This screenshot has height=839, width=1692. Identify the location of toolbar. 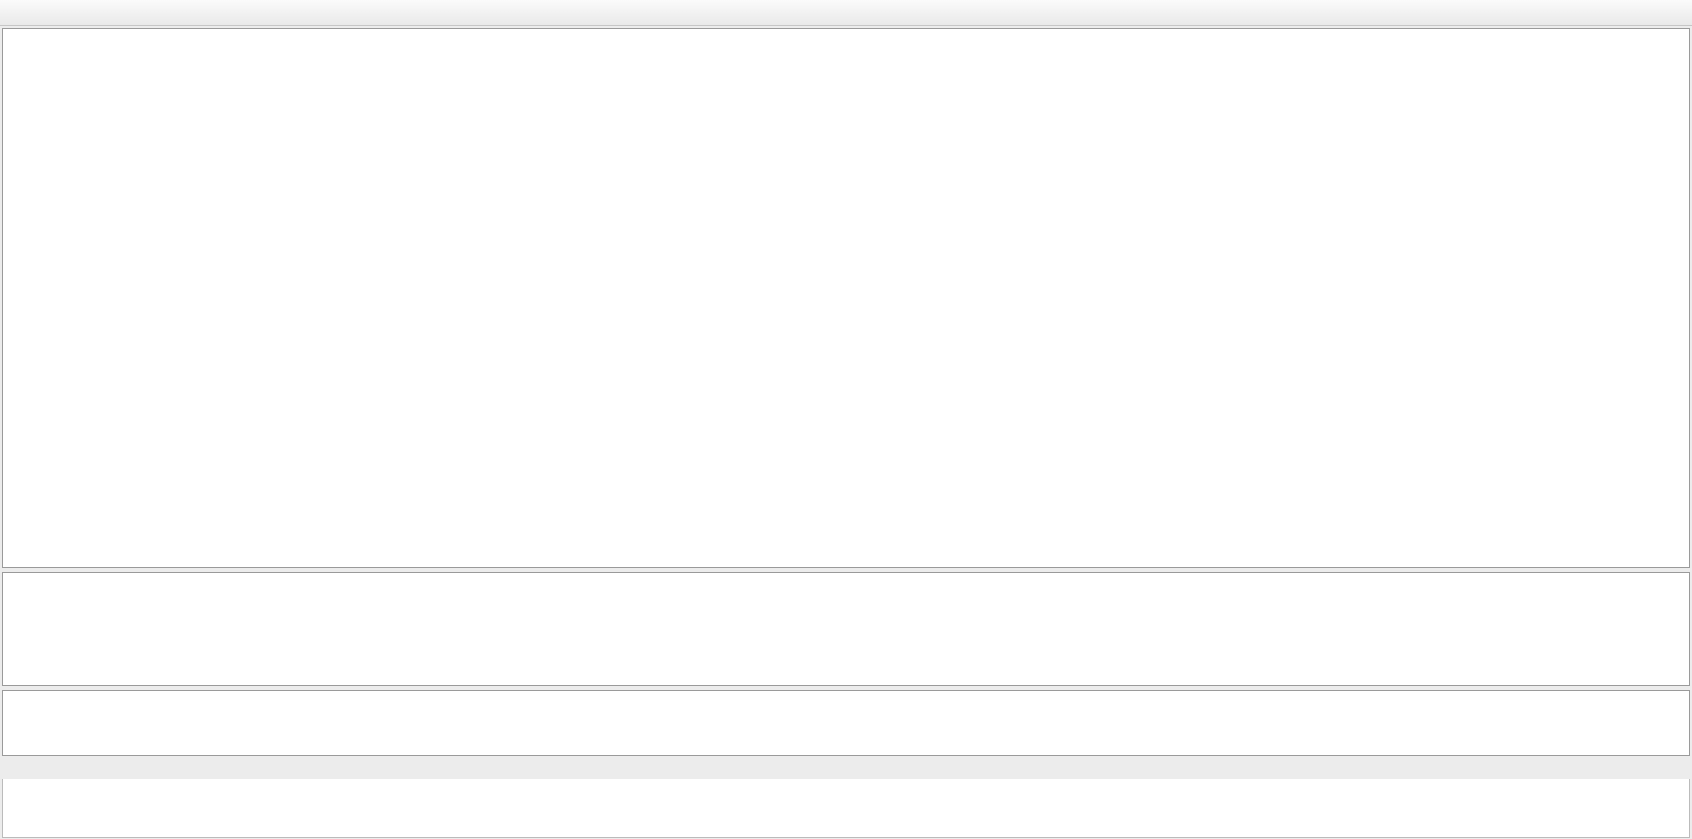
(846, 13).